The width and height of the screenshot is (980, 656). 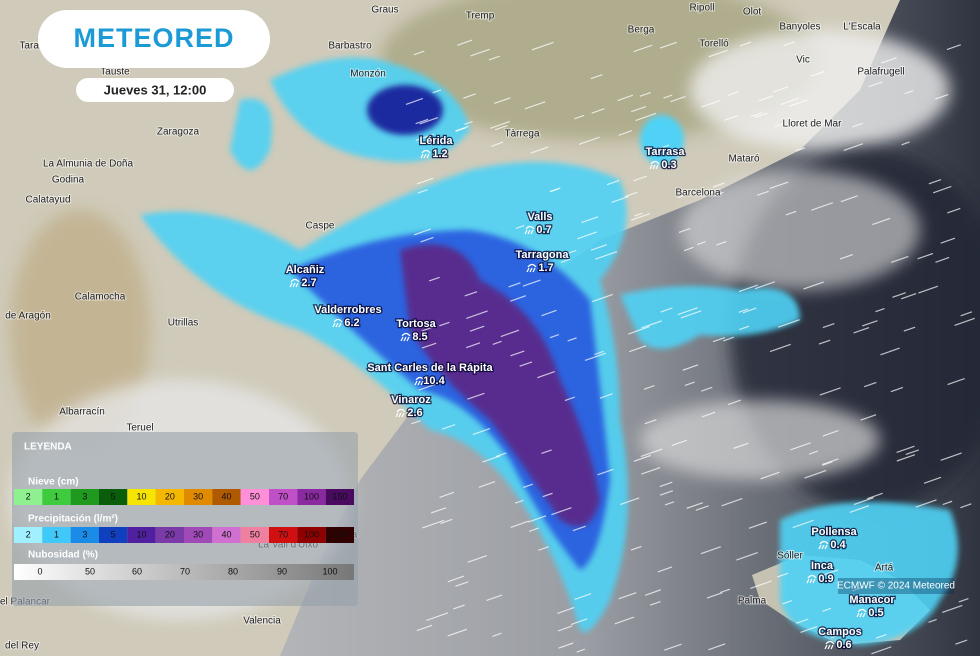 I want to click on rain-step: 1, so click(x=56, y=534).